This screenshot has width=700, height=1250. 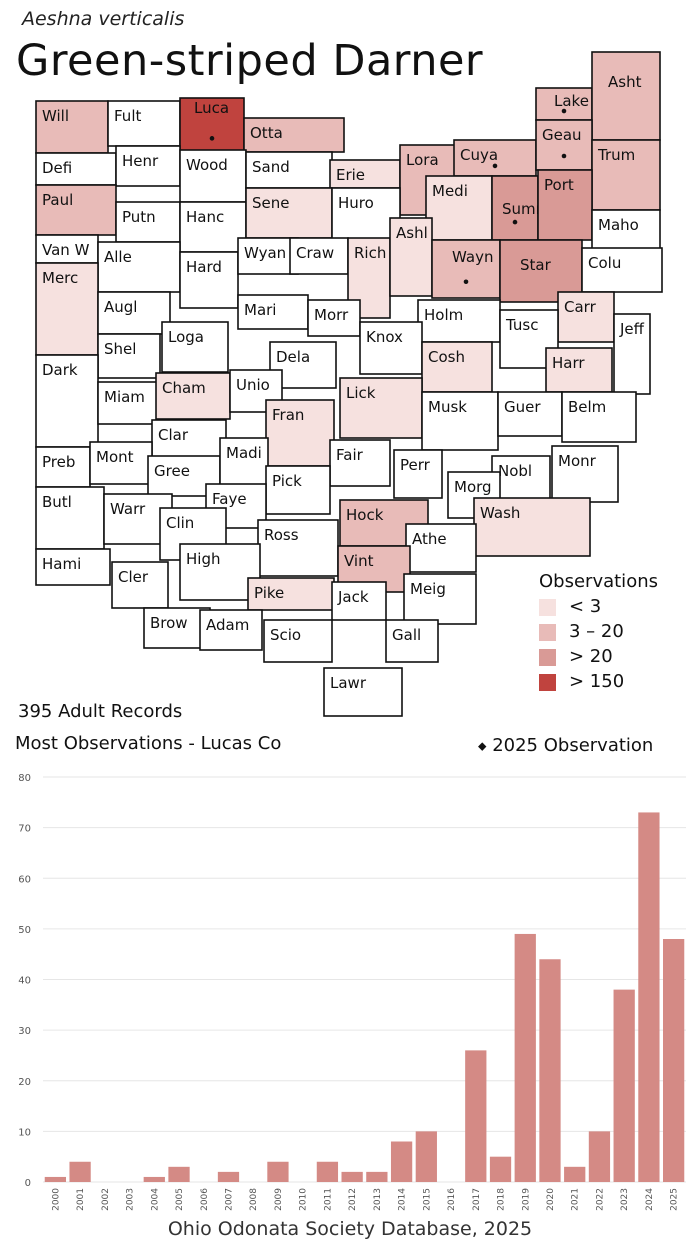 What do you see at coordinates (24, 879) in the screenshot?
I see `y-tick-label: 60` at bounding box center [24, 879].